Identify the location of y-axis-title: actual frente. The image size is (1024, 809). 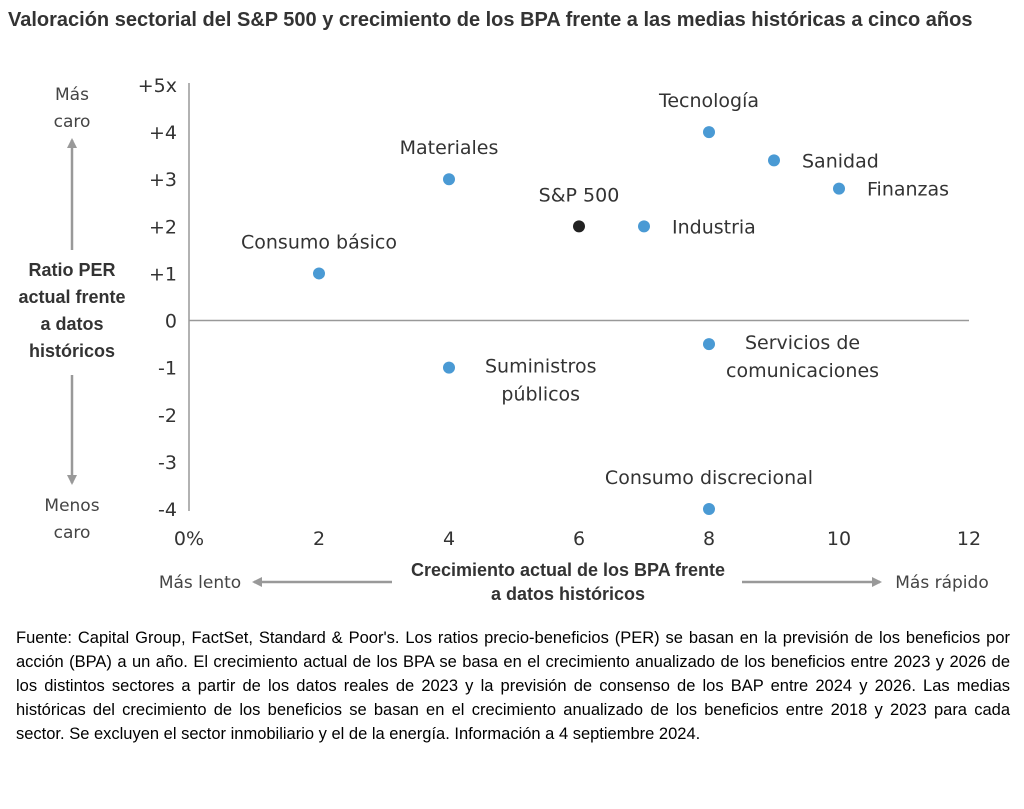
(71, 297).